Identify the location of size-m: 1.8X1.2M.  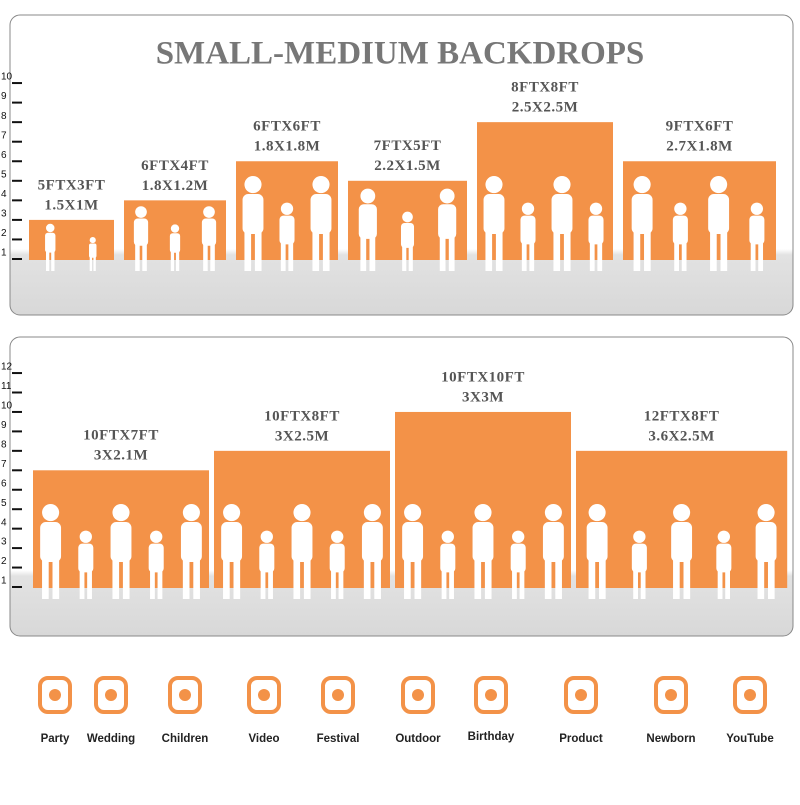
(175, 186).